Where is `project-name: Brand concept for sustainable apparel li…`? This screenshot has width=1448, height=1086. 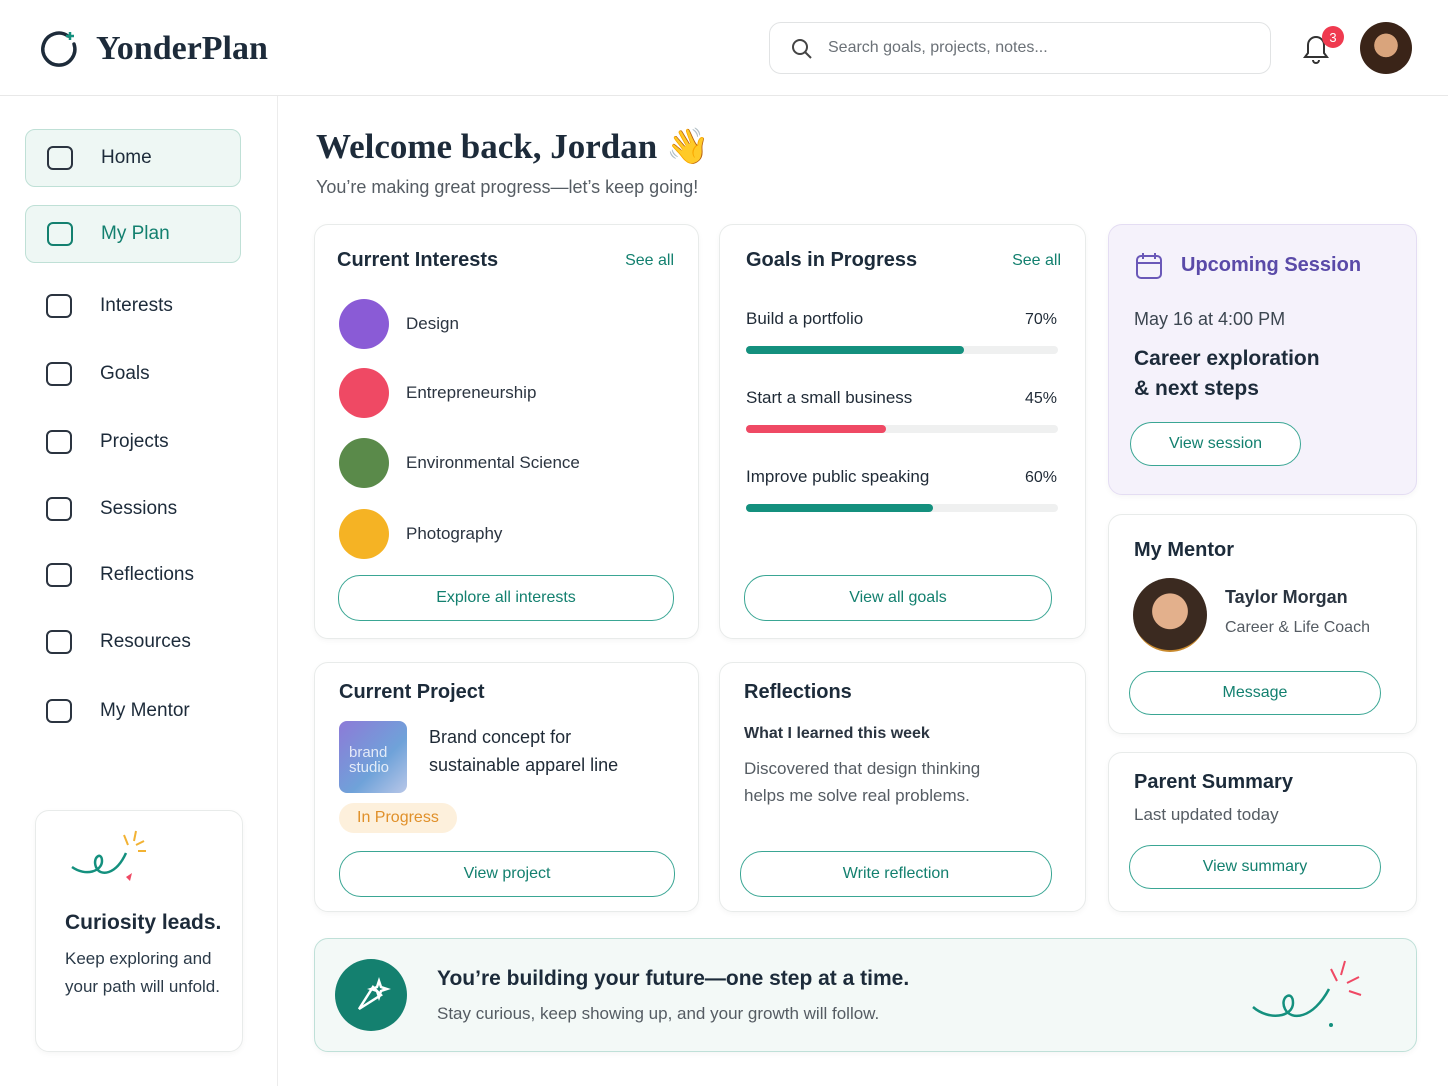 project-name: Brand concept for sustainable apparel li… is located at coordinates (524, 751).